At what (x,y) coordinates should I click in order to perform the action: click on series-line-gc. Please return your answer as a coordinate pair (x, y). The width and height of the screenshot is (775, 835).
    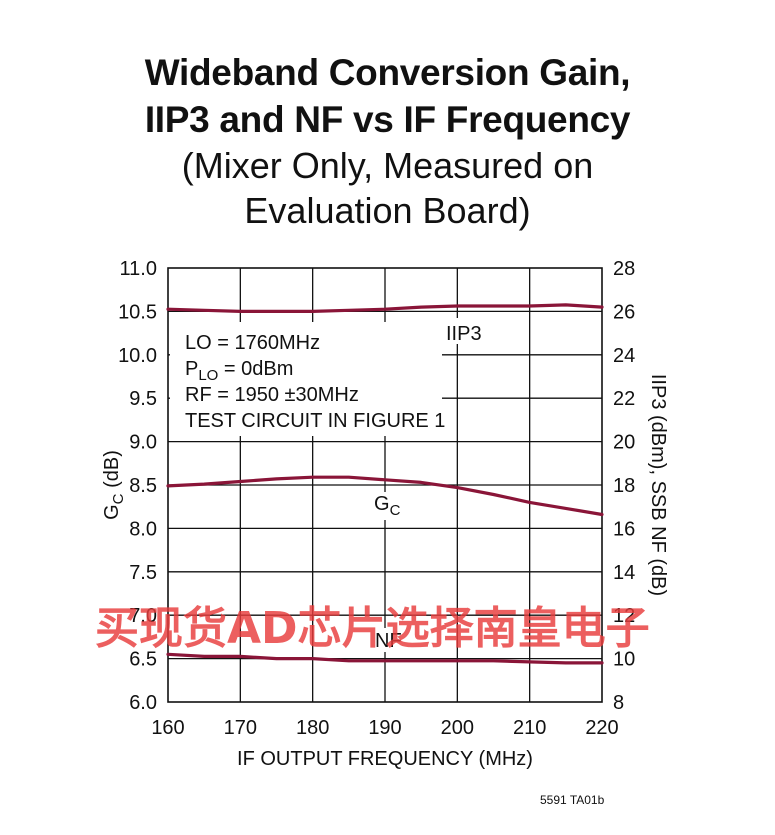
    Looking at the image, I should click on (385, 496).